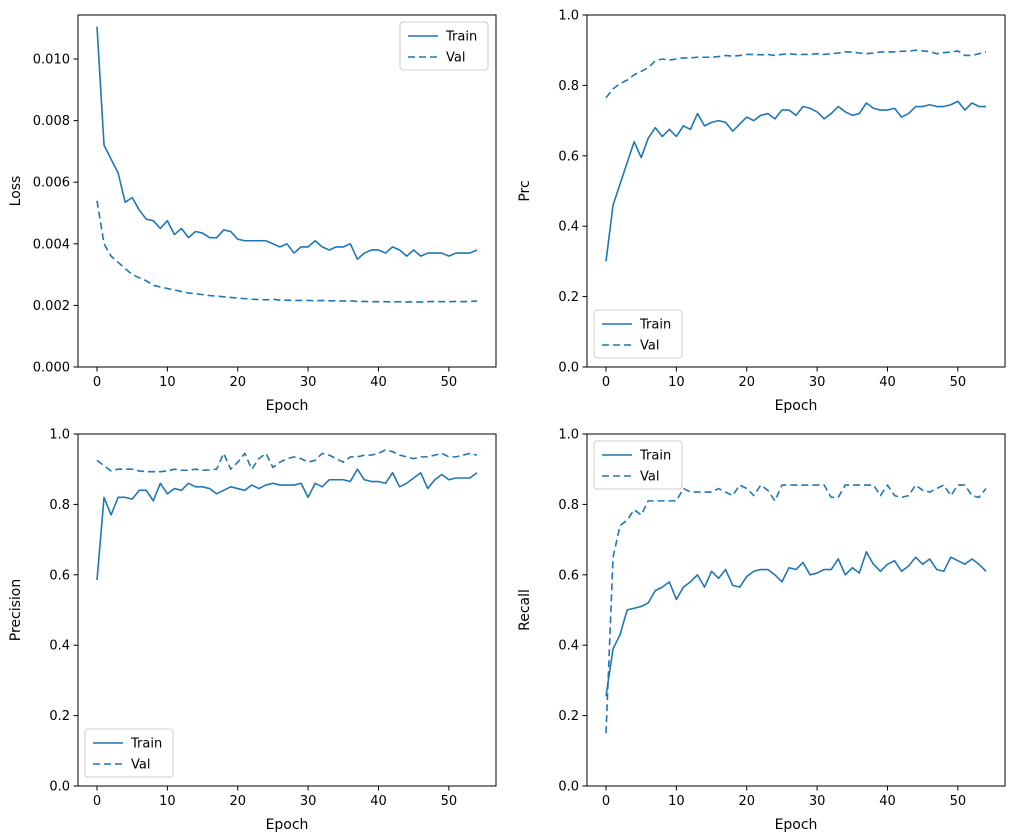 Image resolution: width=1018 pixels, height=838 pixels. What do you see at coordinates (51, 306) in the screenshot?
I see `y-tick-label: 0.002` at bounding box center [51, 306].